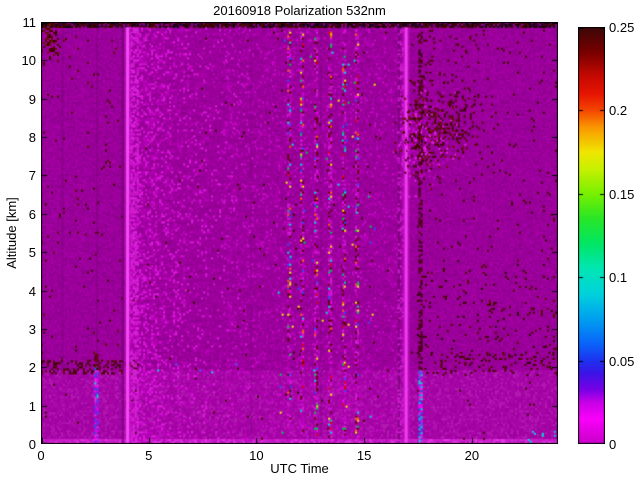 The height and width of the screenshot is (480, 640). What do you see at coordinates (41, 455) in the screenshot?
I see `x-tick-label: 0` at bounding box center [41, 455].